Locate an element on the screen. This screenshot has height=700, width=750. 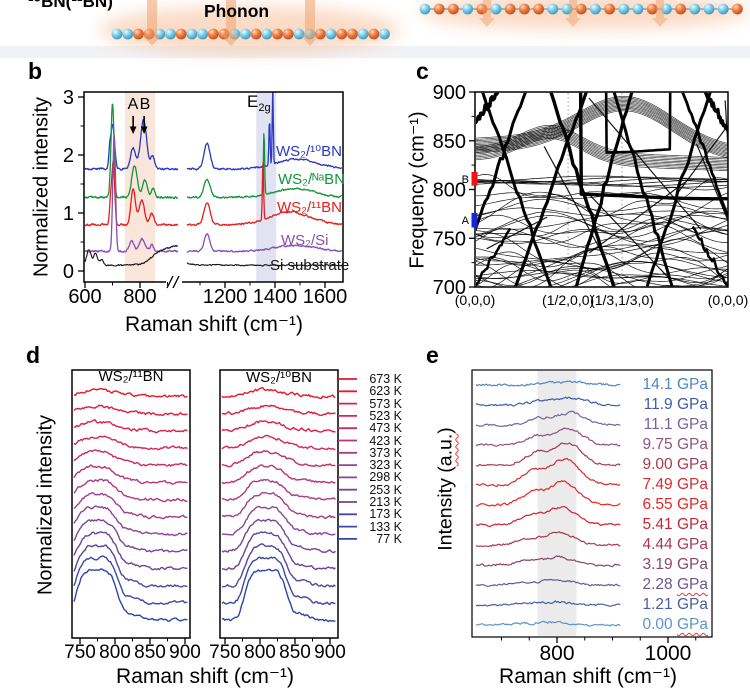
spellcheck-underline-au: a.u. is located at coordinates (445, 450).